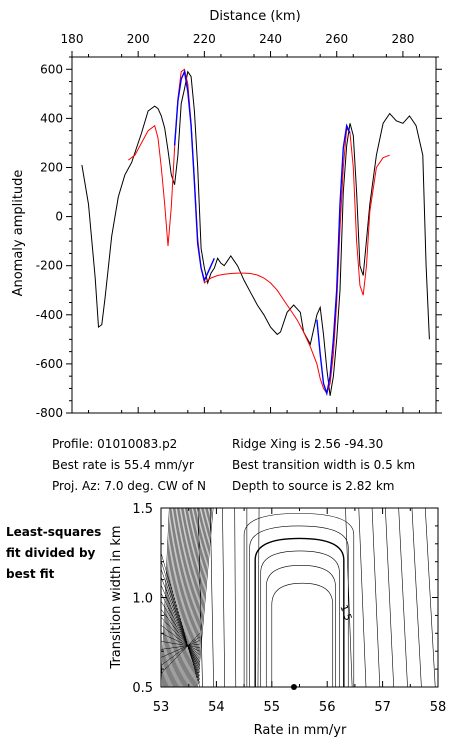  Describe the element at coordinates (51, 553) in the screenshot. I see `fit-description-line-2: fit divided by` at that location.